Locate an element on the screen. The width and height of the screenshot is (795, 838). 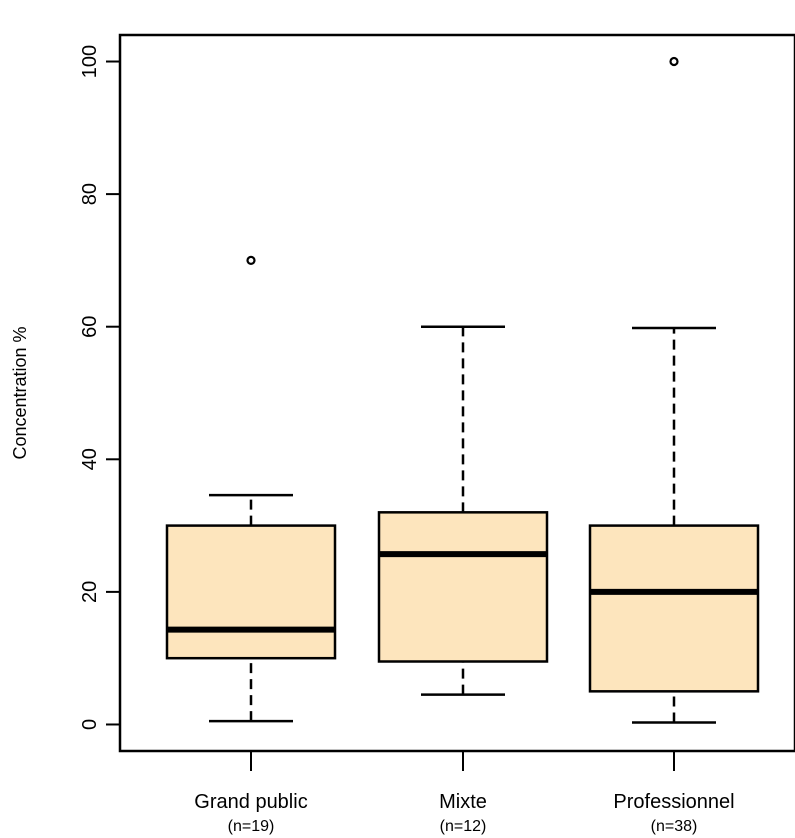
y-tick-label: 20 is located at coordinates (90, 592).